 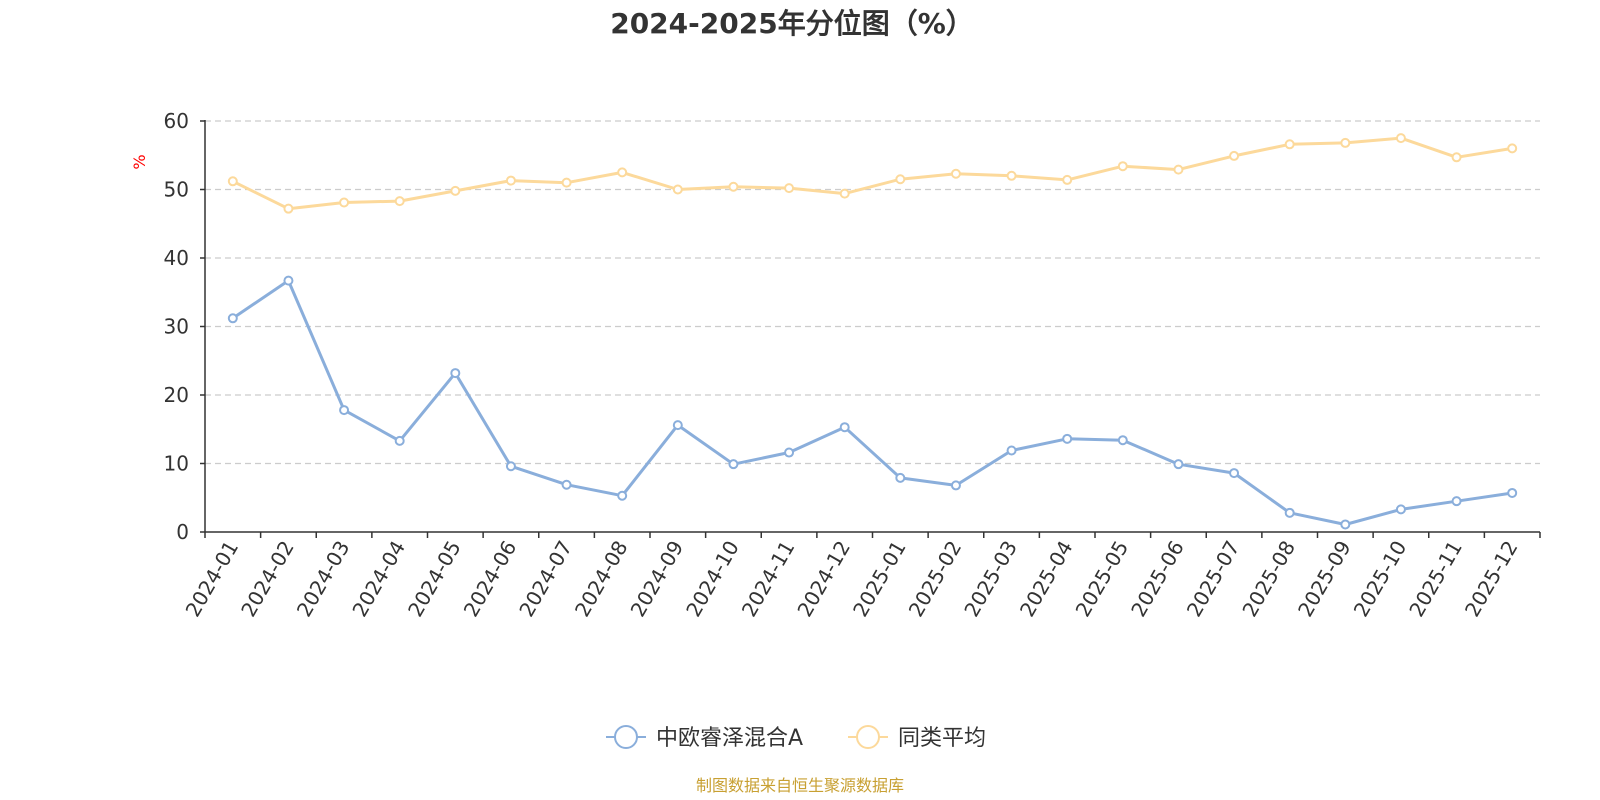 I want to click on x-tick-label: 2025-04, so click(x=1046, y=579).